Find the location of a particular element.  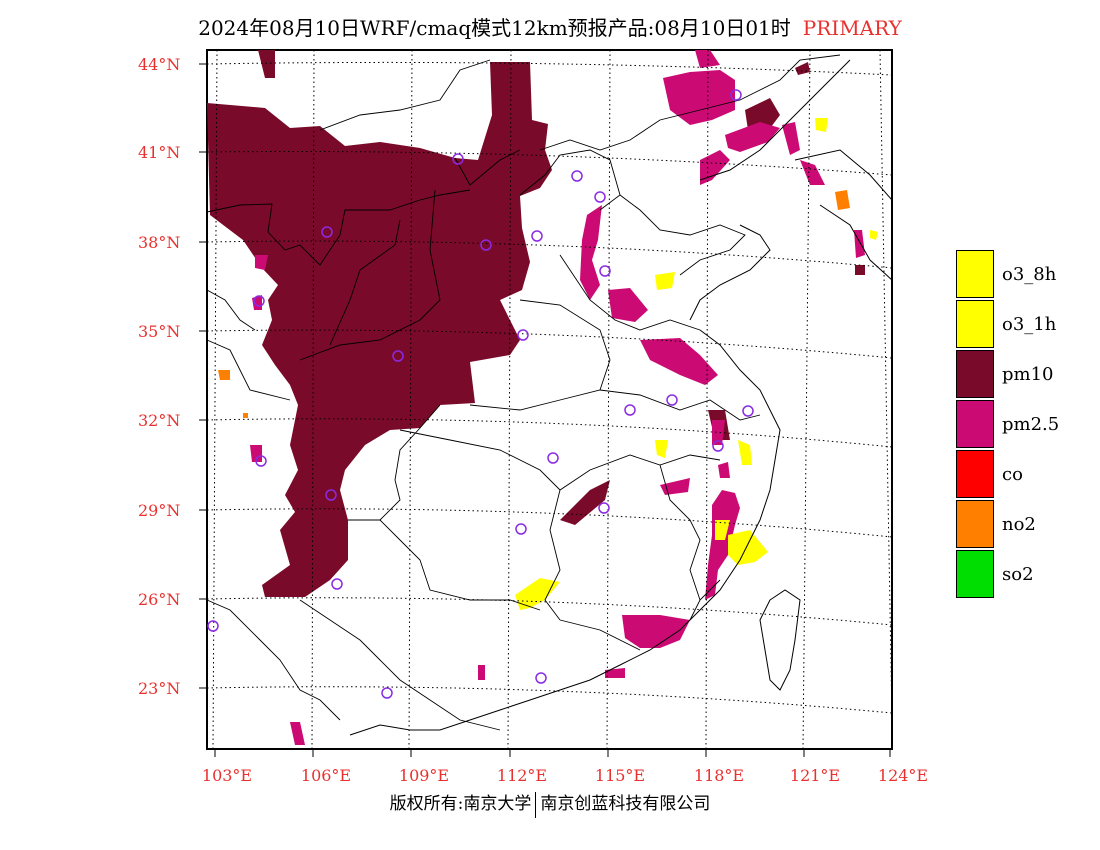

lat-label-32: 32°N is located at coordinates (159, 420).